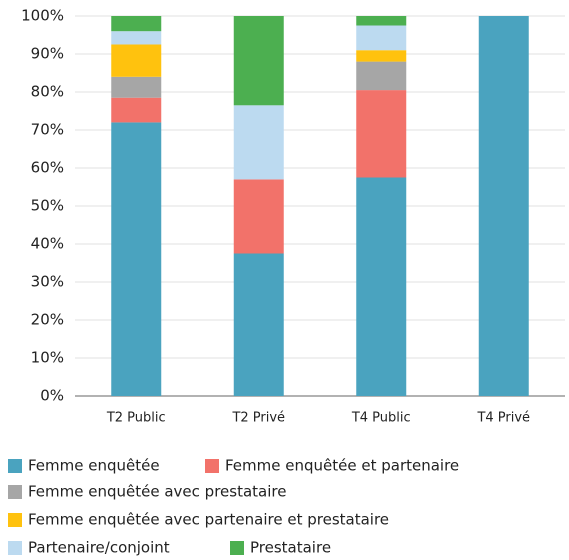  What do you see at coordinates (258, 418) in the screenshot?
I see `x-tick-label: T2 Privé` at bounding box center [258, 418].